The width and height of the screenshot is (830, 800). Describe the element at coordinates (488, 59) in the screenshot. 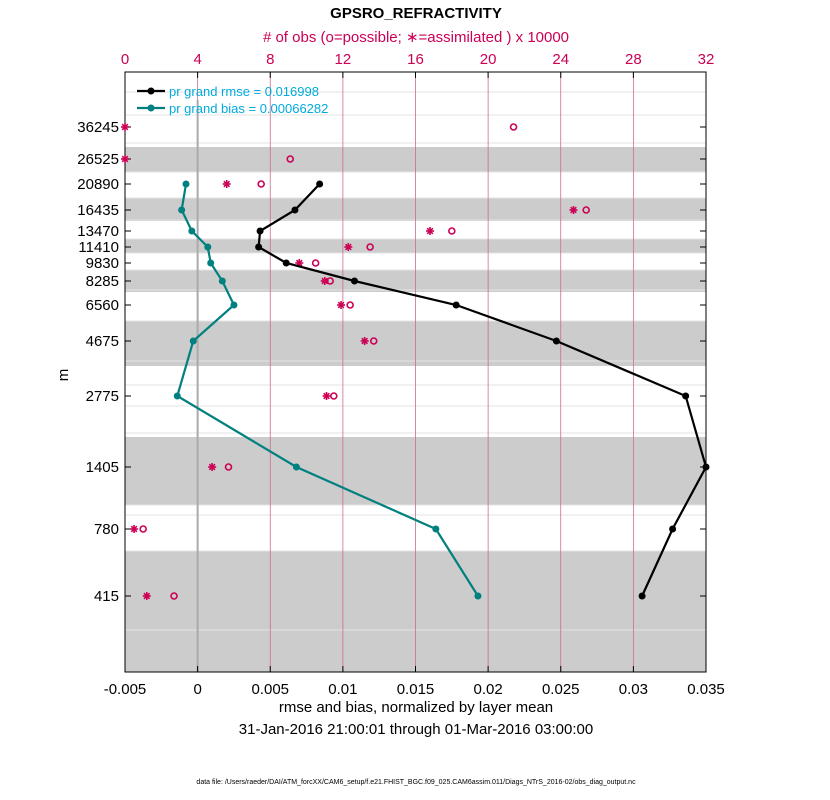

I see `top-tick-label: 20` at that location.